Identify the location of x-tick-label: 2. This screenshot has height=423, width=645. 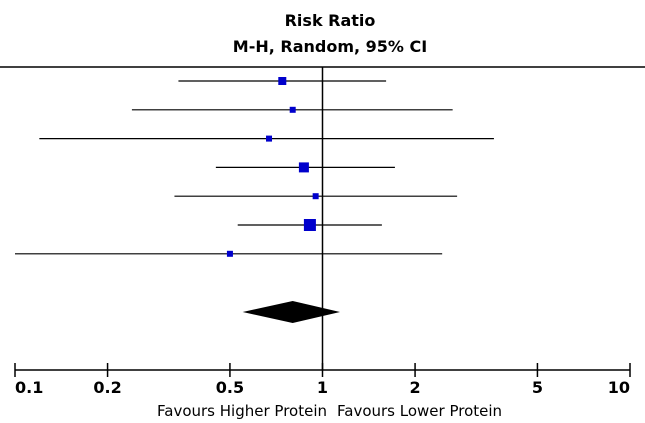
(414, 387).